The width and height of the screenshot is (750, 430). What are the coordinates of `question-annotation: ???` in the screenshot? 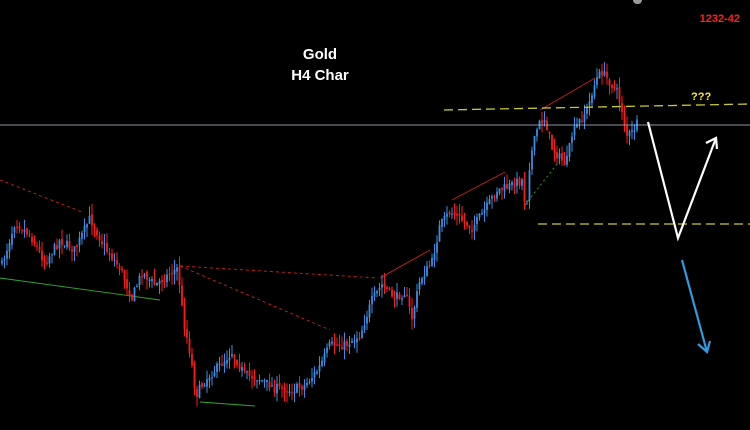 It's located at (701, 97).